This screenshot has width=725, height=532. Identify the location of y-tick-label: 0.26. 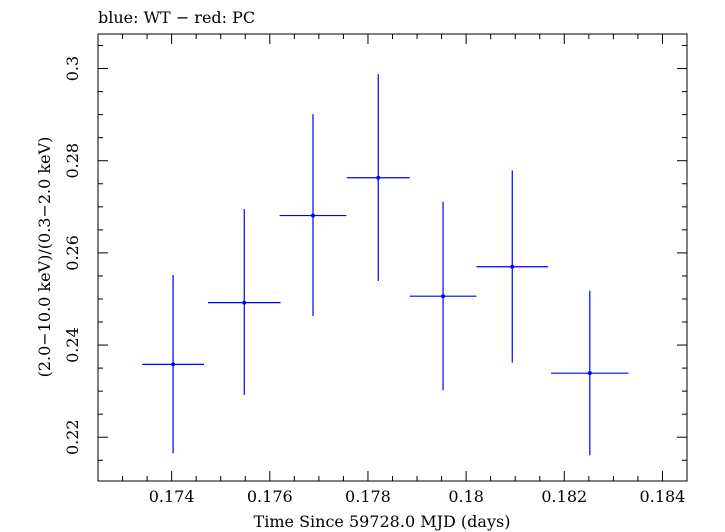
(72, 253).